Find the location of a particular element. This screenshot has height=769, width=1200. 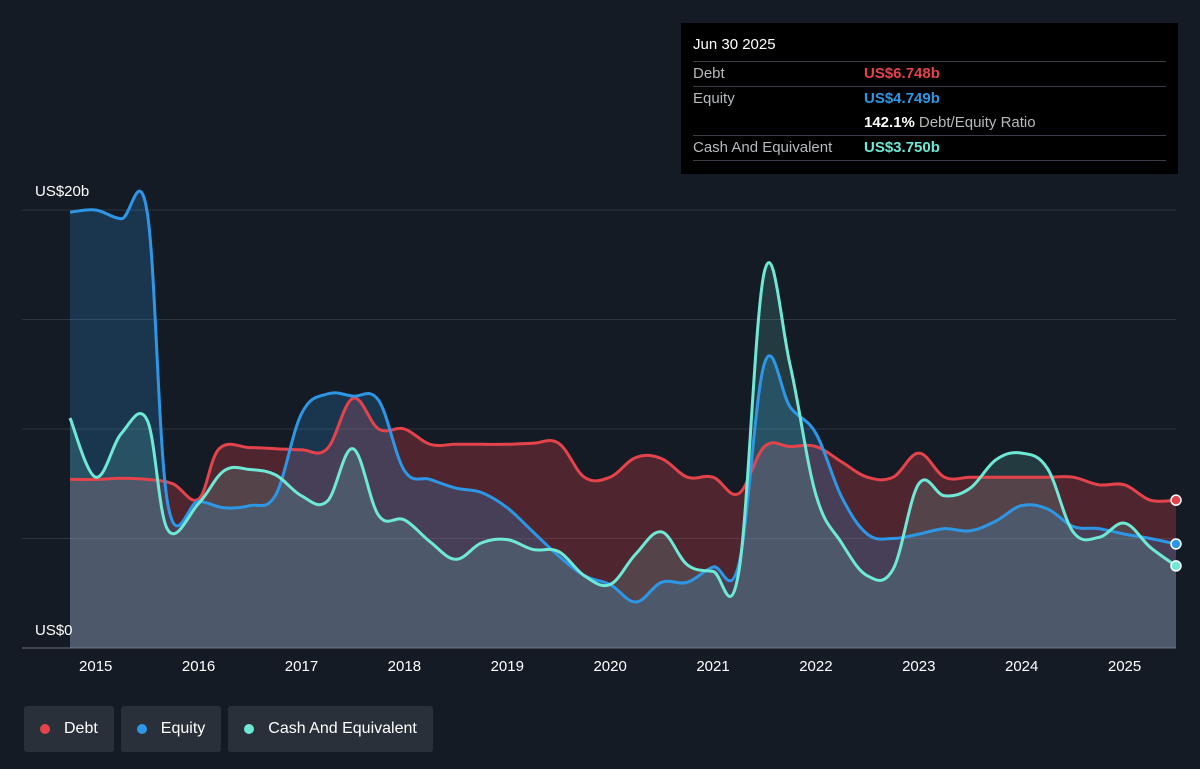

tooltip-cash-value: US$3.750b is located at coordinates (902, 147).